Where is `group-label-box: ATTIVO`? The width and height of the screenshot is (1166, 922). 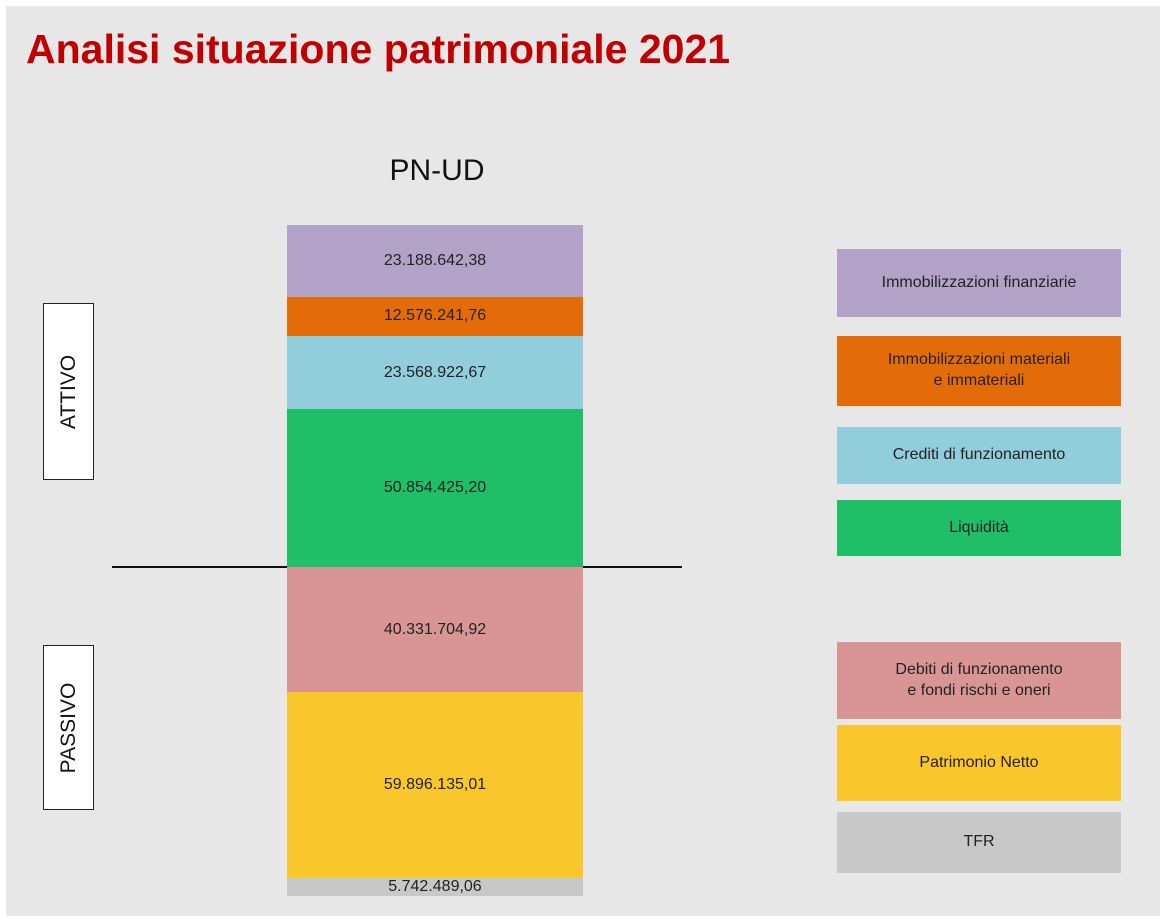 group-label-box: ATTIVO is located at coordinates (68, 391).